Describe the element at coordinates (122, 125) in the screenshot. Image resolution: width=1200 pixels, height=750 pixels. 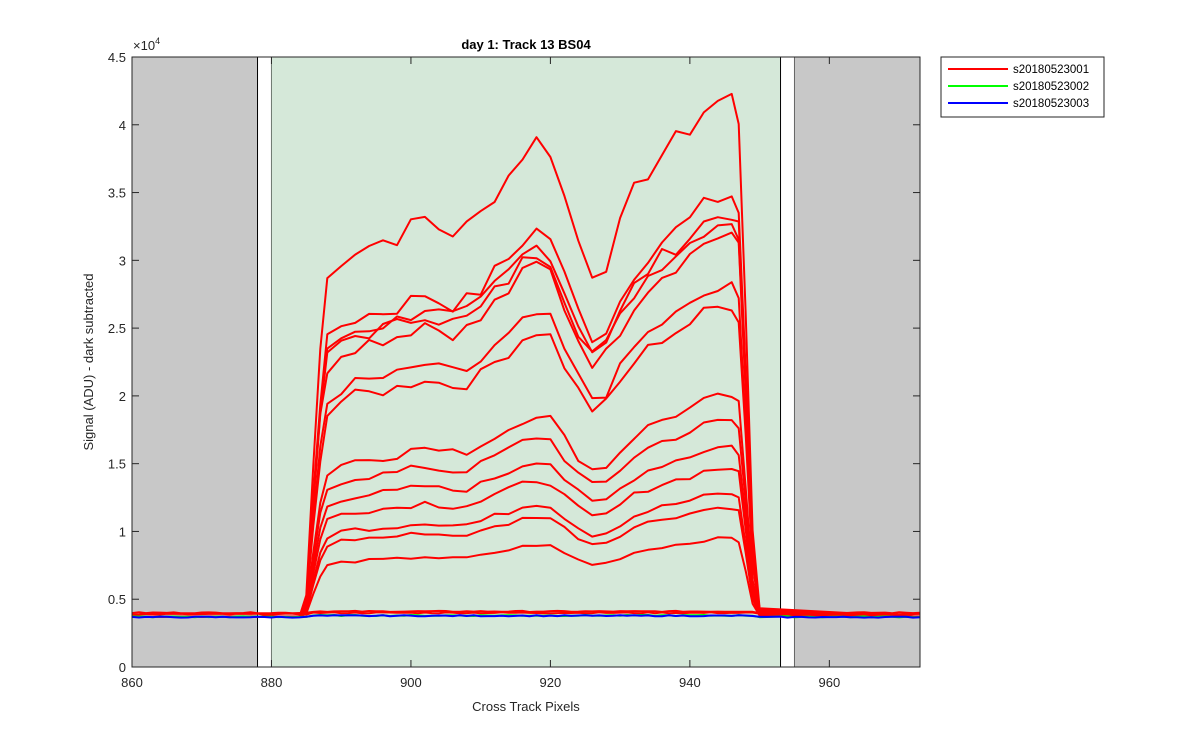
I see `y-tick-label: 4` at that location.